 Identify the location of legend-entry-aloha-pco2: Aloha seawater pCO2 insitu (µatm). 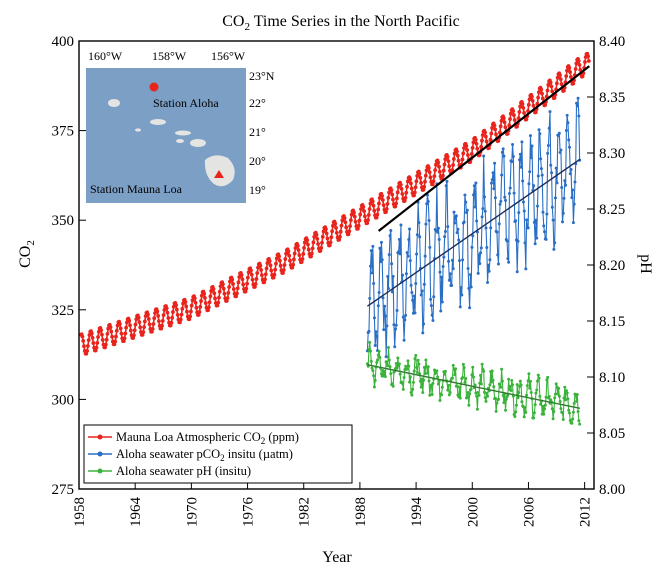
(190, 455).